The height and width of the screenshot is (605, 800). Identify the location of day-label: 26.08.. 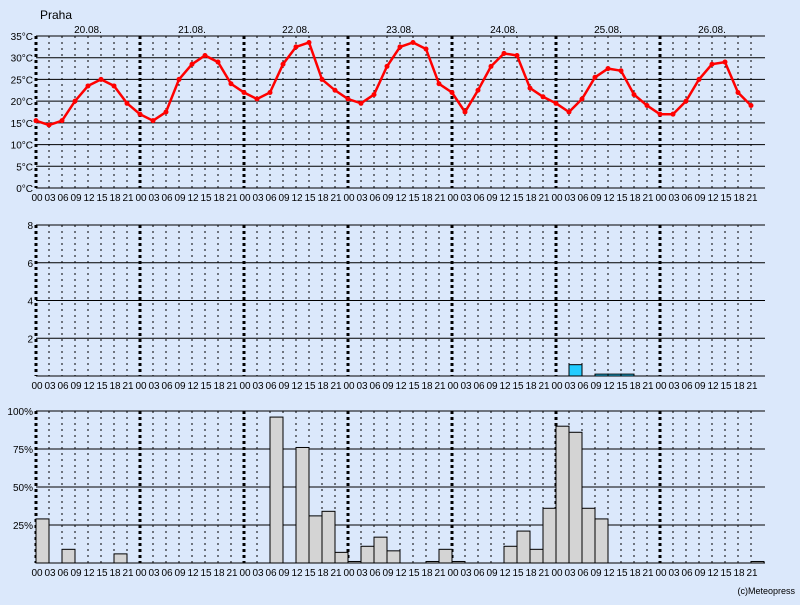
(712, 30).